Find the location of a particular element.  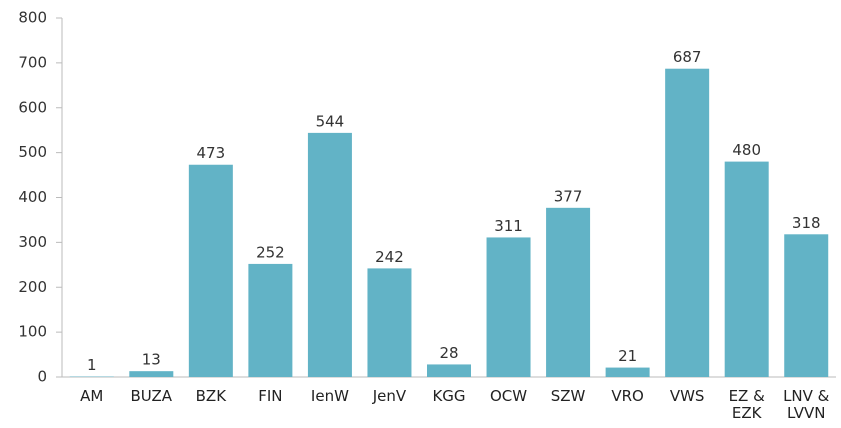

x-tick-label: IenW is located at coordinates (329, 396).